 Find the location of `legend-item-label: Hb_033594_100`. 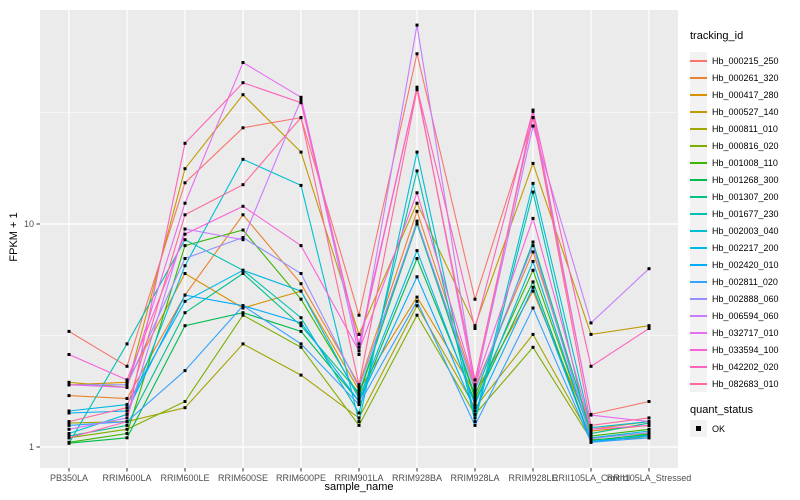

legend-item-label: Hb_033594_100 is located at coordinates (745, 349).